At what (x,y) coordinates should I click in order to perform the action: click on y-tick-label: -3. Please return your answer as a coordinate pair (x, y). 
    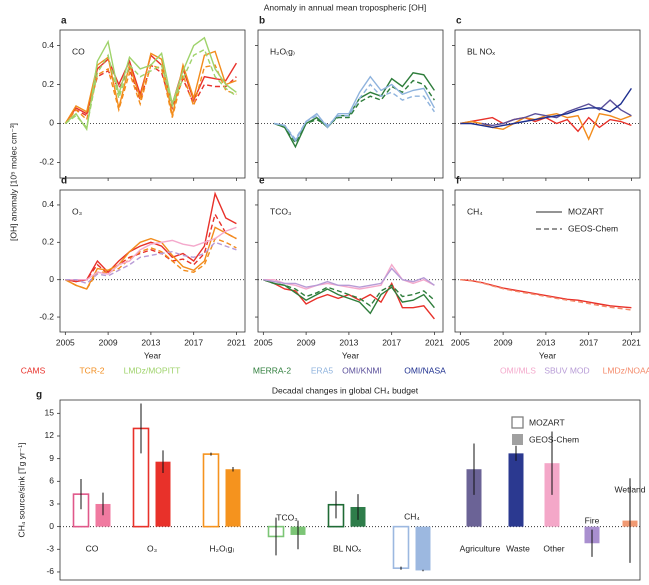
    Looking at the image, I should click on (50, 549).